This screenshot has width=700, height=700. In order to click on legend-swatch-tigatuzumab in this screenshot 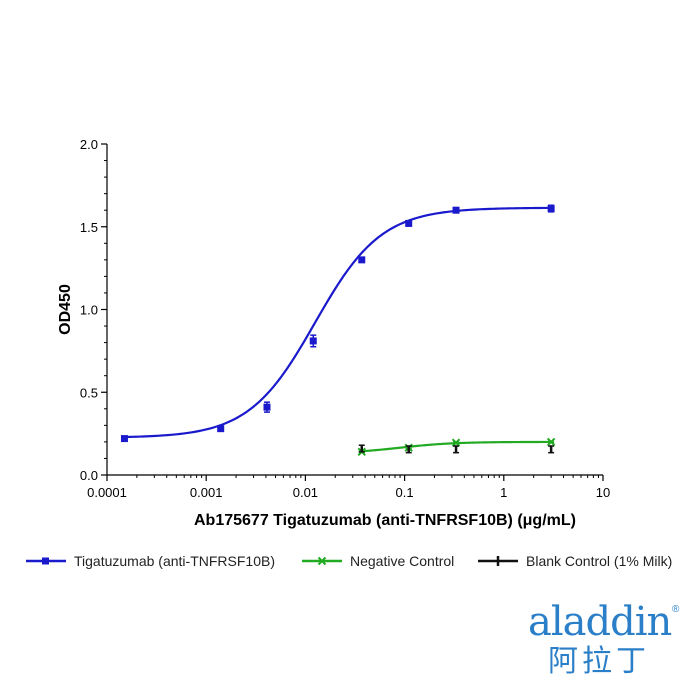, I will do `click(46, 561)`.